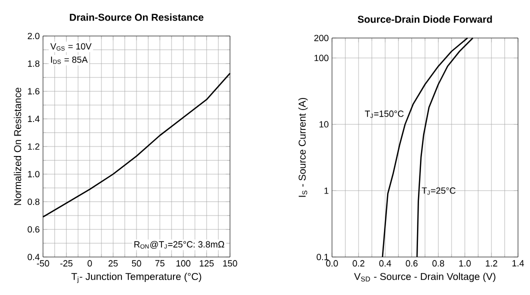  What do you see at coordinates (34, 119) in the screenshot?
I see `y-tick-label: 1.4` at bounding box center [34, 119].